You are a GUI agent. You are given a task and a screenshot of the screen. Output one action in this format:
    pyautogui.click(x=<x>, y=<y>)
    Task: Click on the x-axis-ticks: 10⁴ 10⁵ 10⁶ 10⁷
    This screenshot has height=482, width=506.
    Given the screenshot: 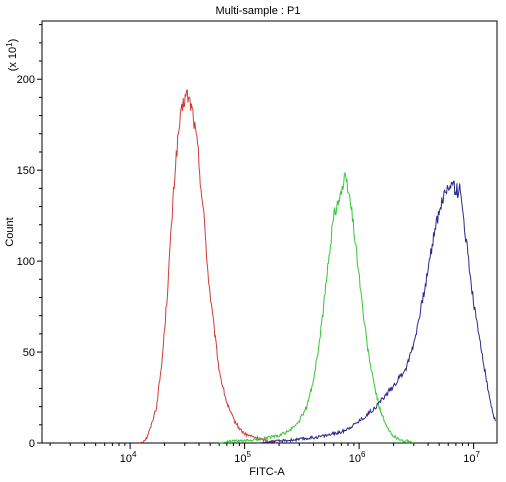 What is the action you would take?
    pyautogui.click(x=265, y=454)
    